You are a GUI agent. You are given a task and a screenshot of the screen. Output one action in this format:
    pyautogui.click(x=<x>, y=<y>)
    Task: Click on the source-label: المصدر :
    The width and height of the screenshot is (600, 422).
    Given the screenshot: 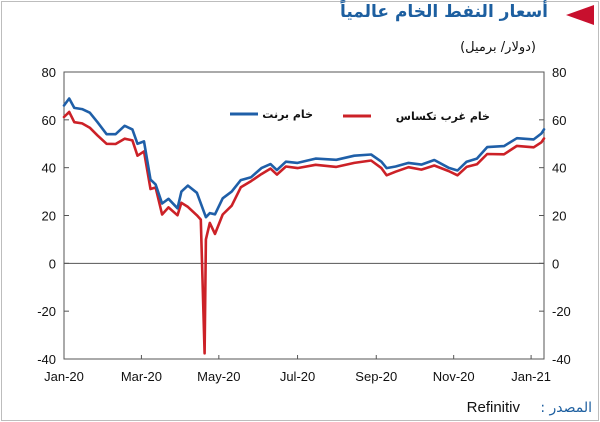 What is the action you would take?
    pyautogui.click(x=566, y=408)
    